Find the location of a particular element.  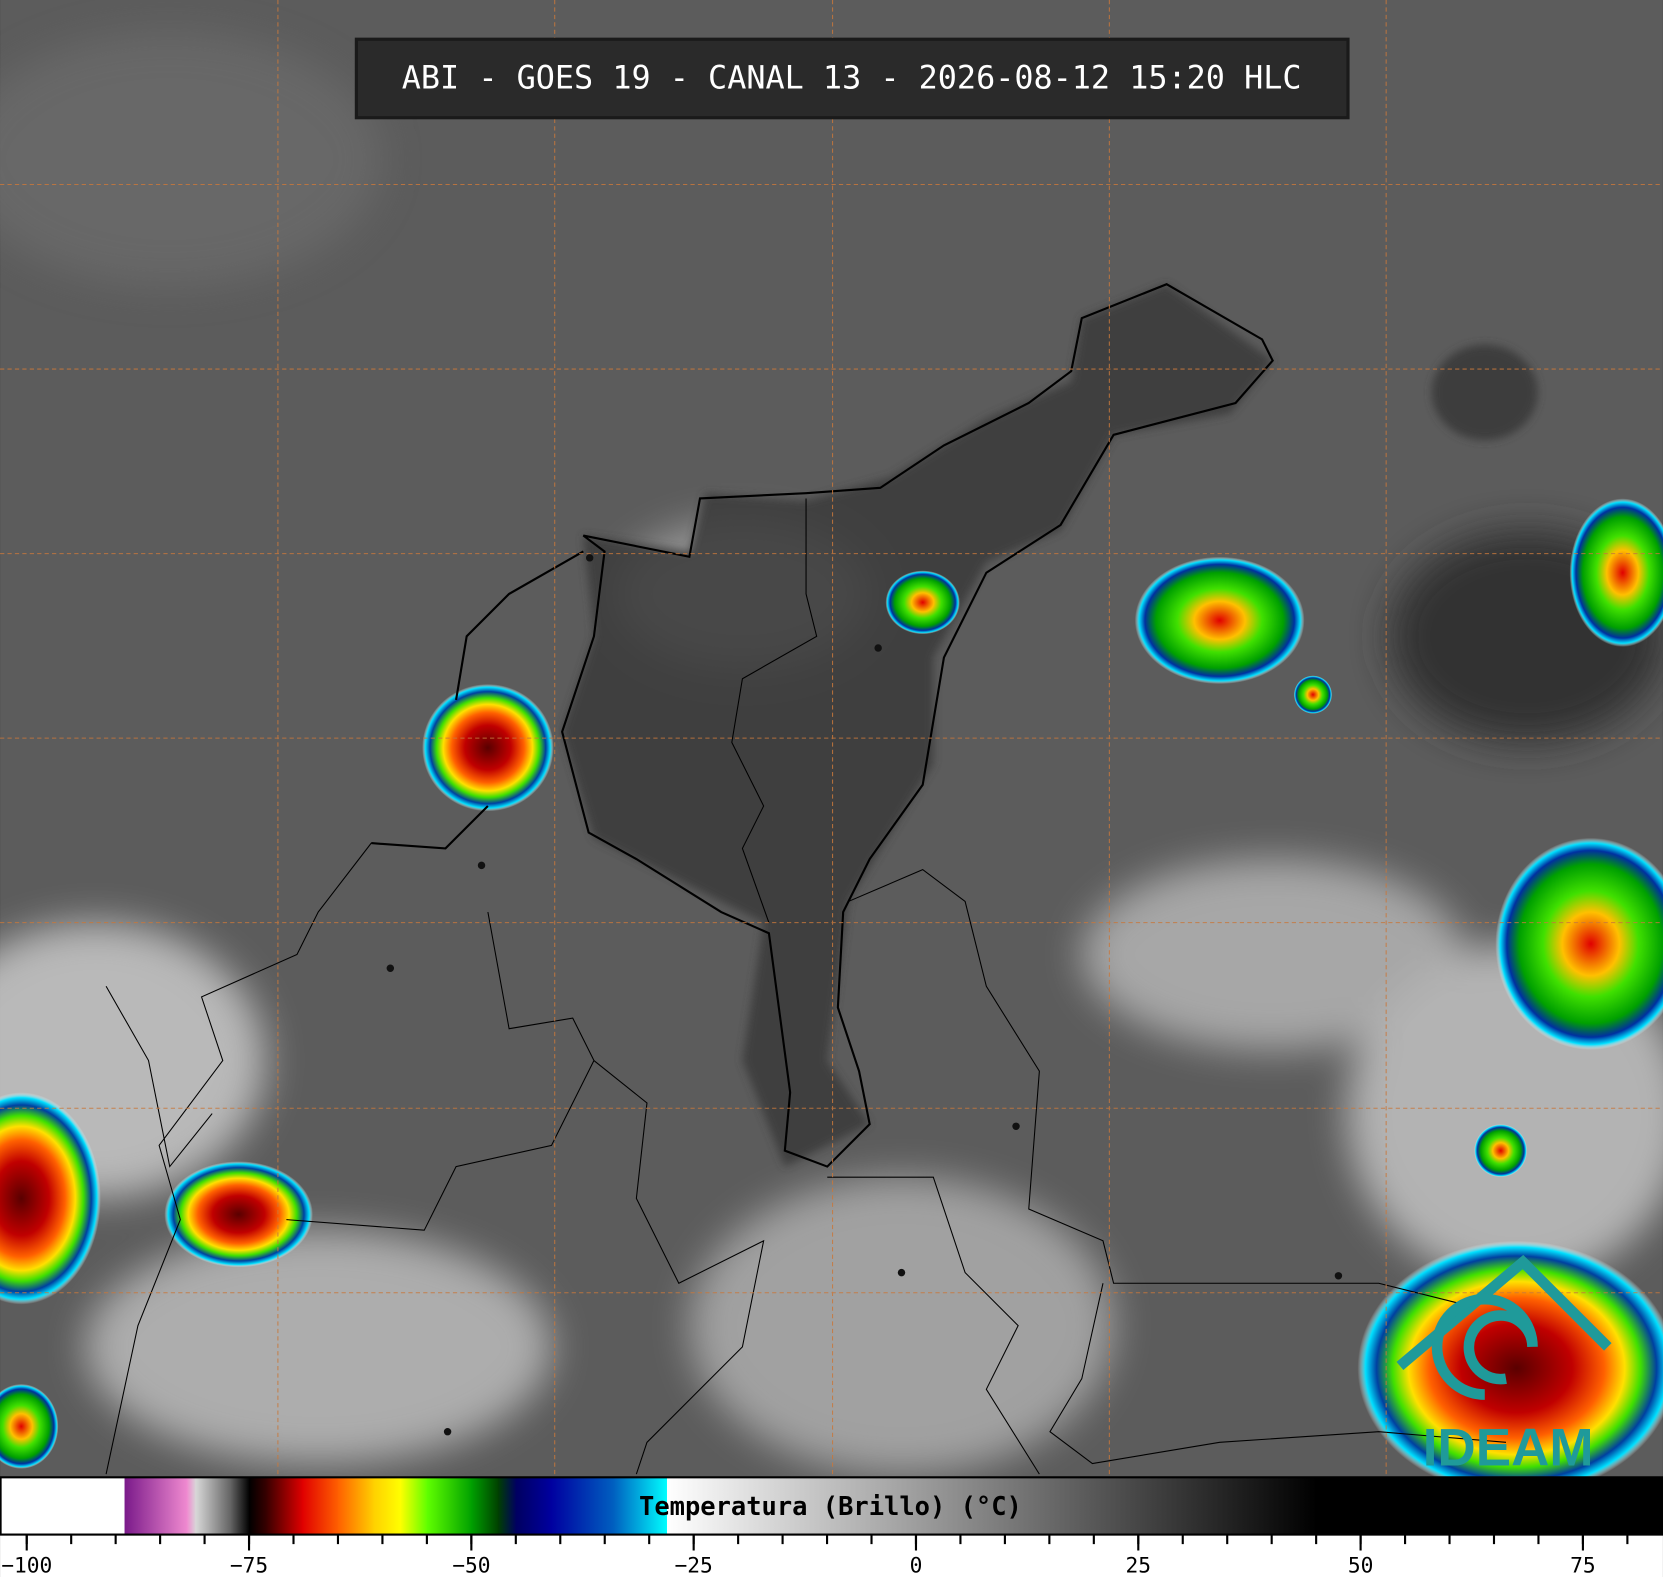

tick-label: −25 is located at coordinates (694, 1565).